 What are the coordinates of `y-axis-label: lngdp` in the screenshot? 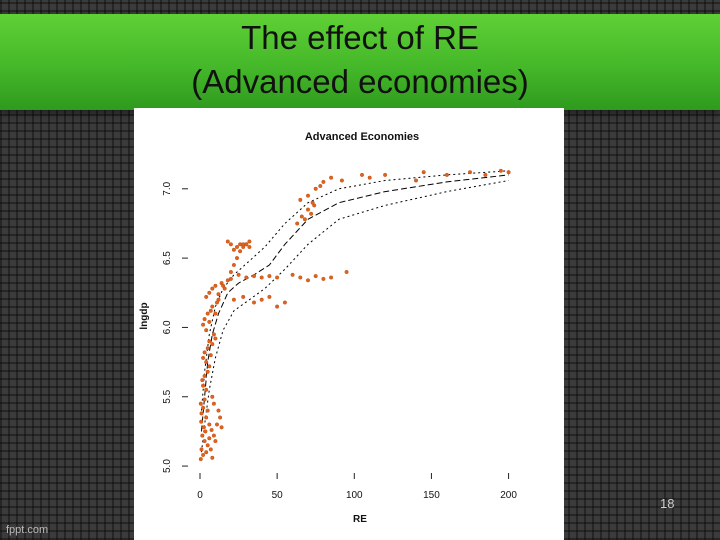 It's located at (144, 315).